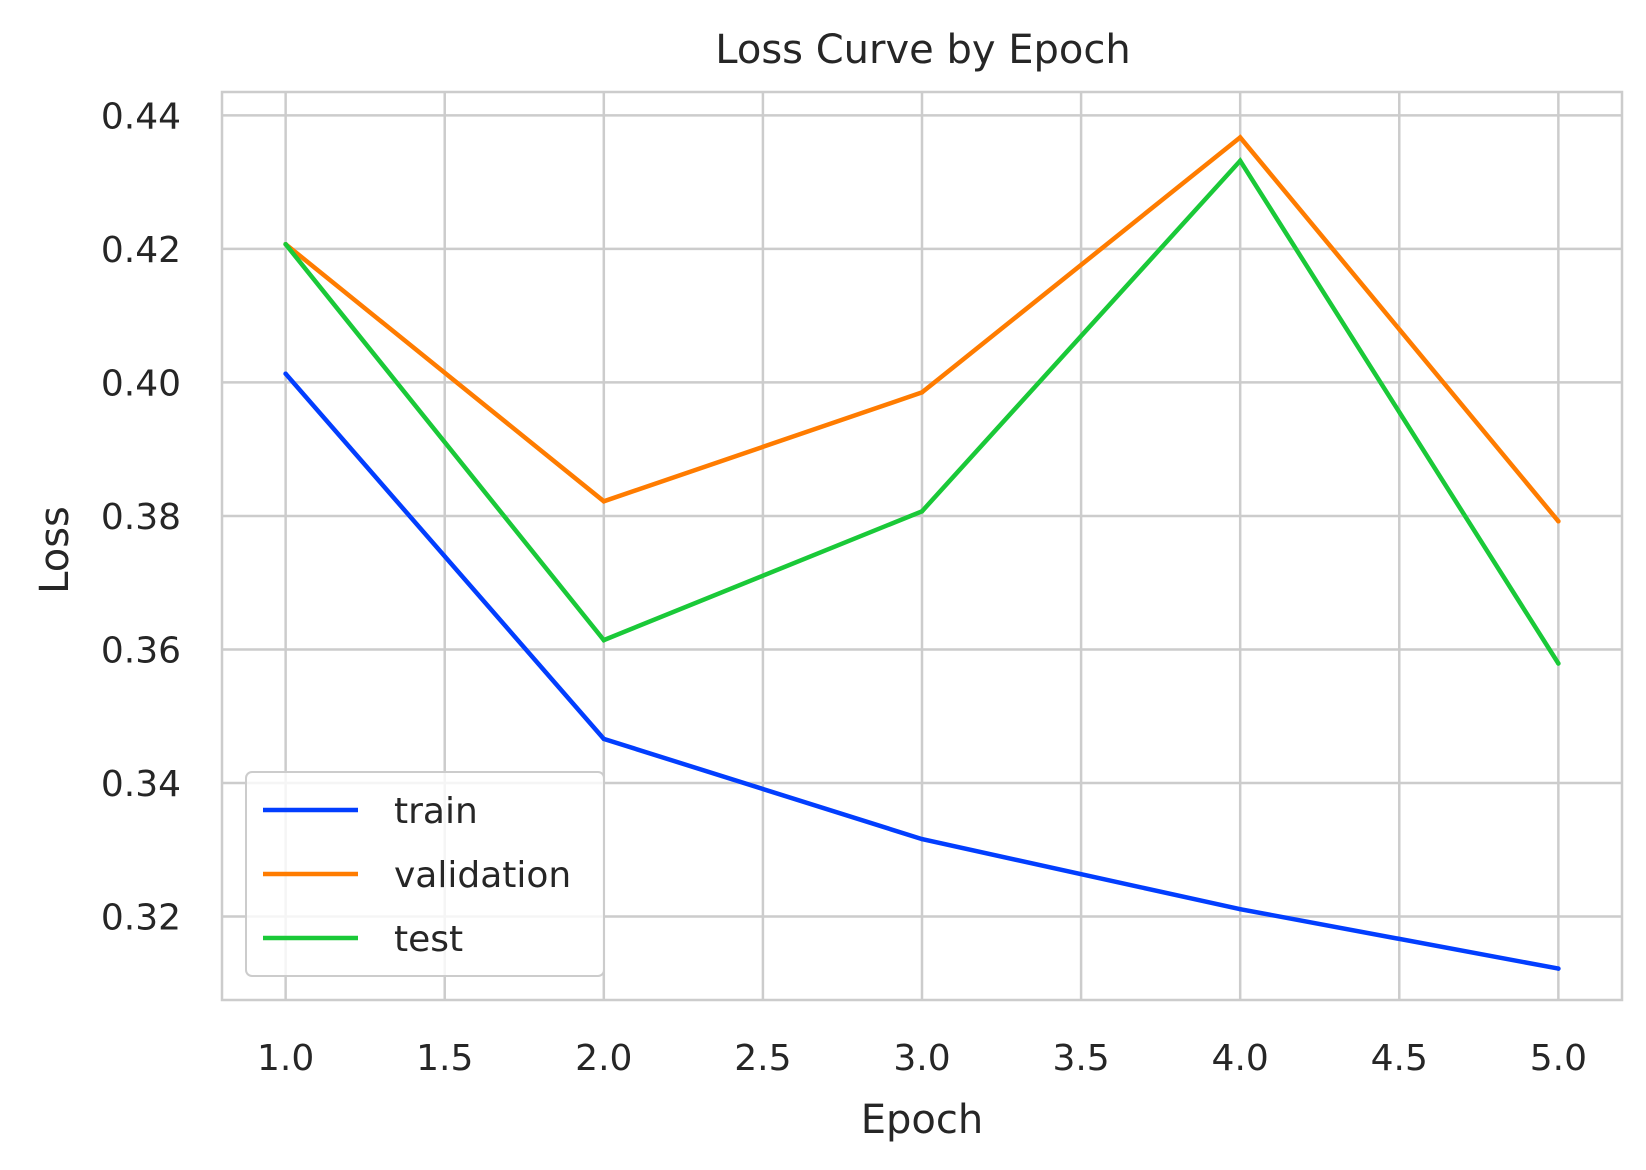  I want to click on x-axis-ticks: 1.0 1.5 2.0 2.5 3.0 3.5 4.0 4.5 5.0, so click(922, 1058).